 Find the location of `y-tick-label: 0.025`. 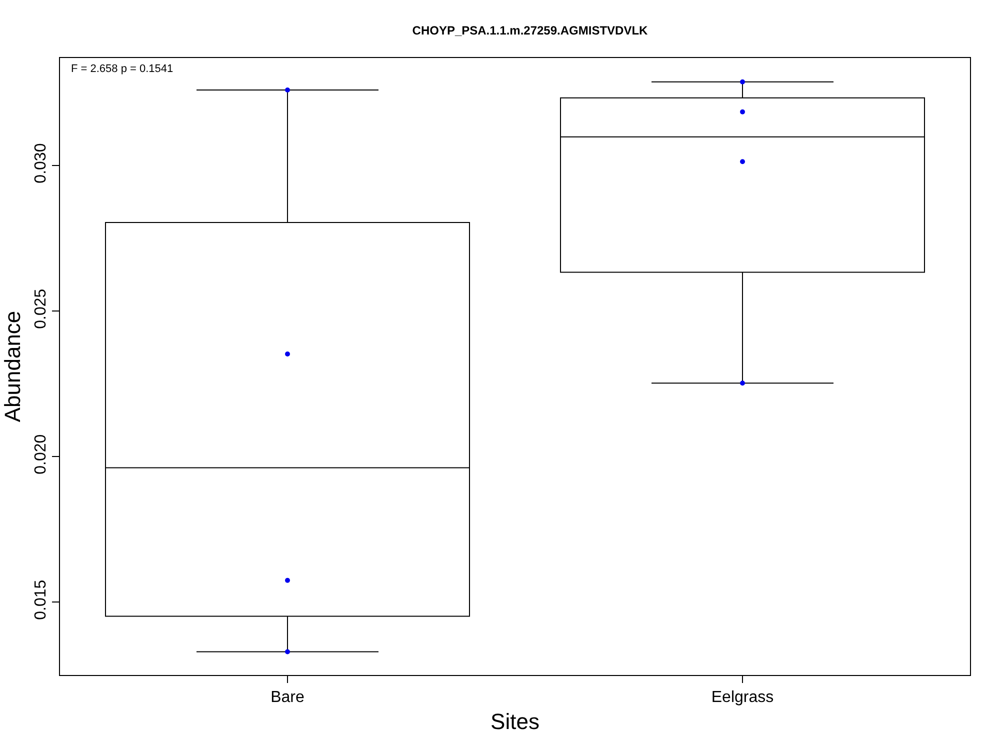

y-tick-label: 0.025 is located at coordinates (41, 308).